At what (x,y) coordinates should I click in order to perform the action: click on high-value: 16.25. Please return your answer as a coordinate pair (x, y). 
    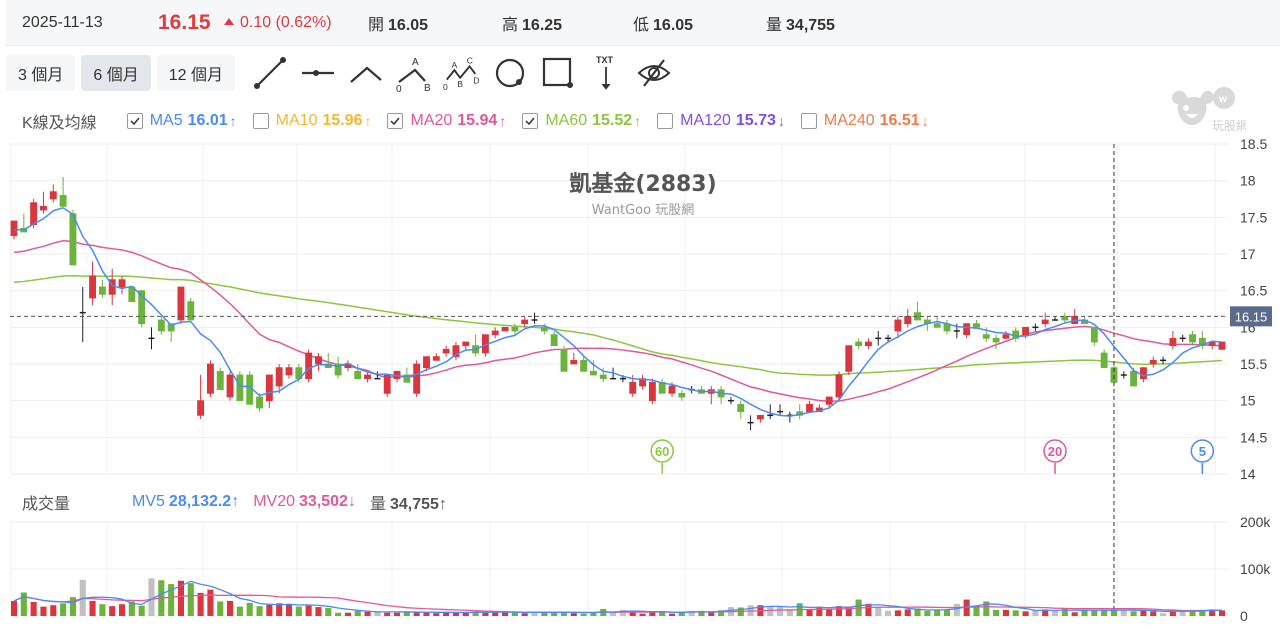
    Looking at the image, I should click on (542, 25).